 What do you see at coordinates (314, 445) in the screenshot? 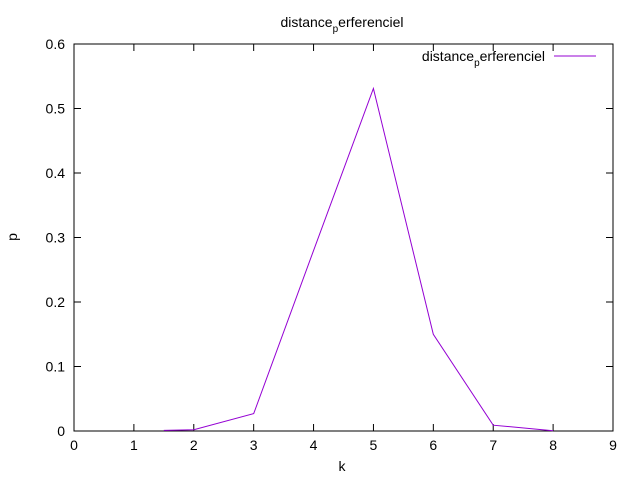
I see `x-tick-label: 4` at bounding box center [314, 445].